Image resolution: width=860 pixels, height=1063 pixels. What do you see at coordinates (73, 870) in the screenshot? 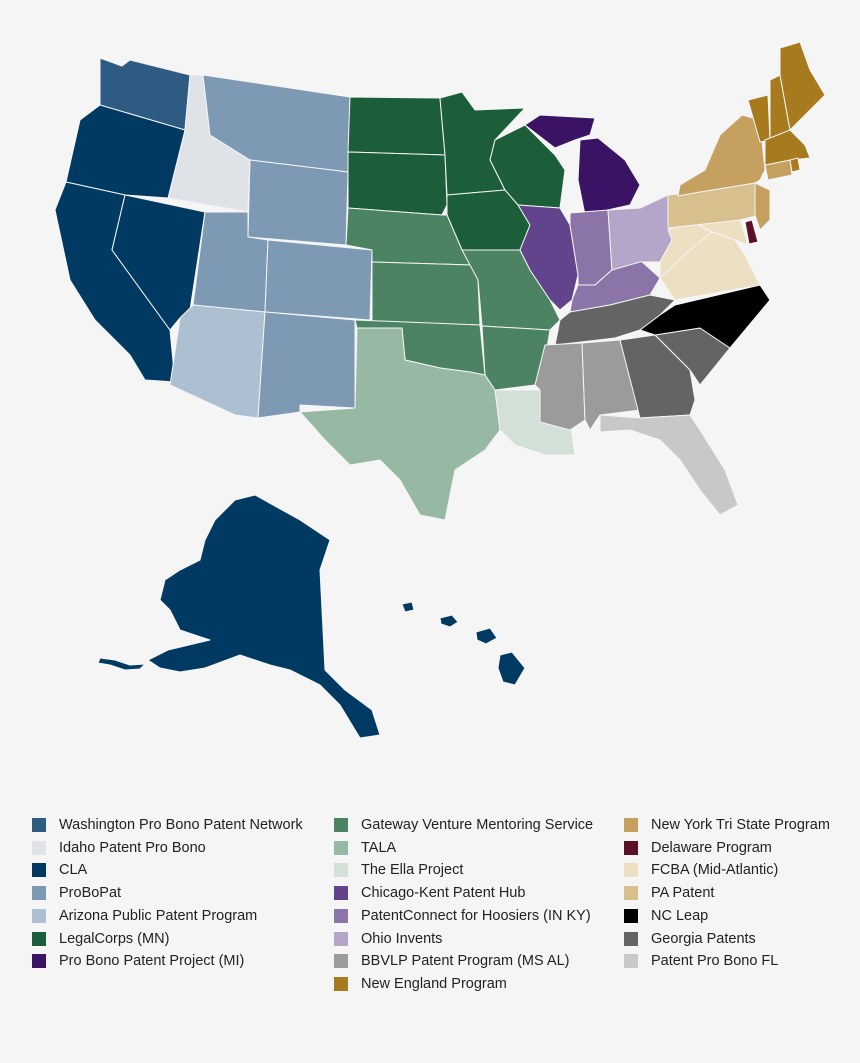
I see `legend-label: CLA` at bounding box center [73, 870].